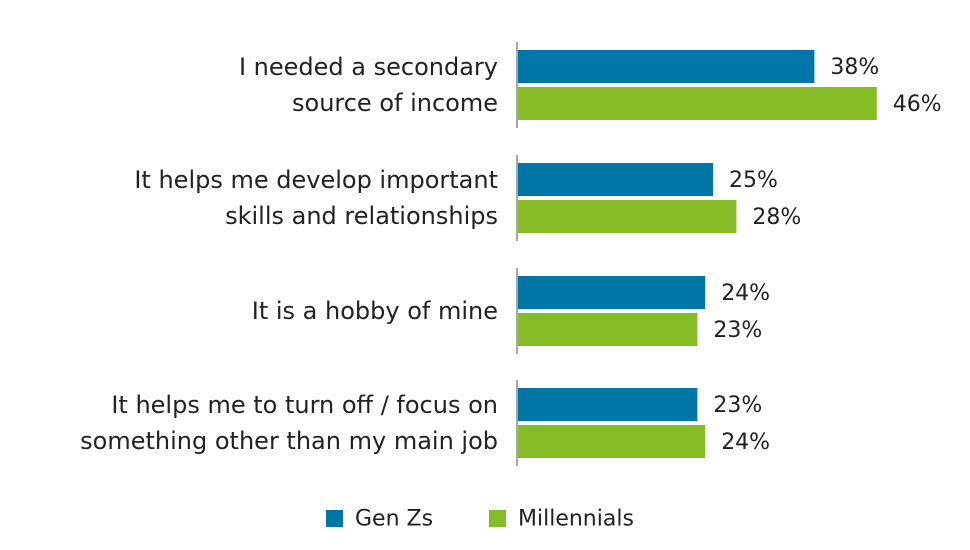 The width and height of the screenshot is (970, 550). What do you see at coordinates (368, 67) in the screenshot?
I see `category-label: I needed a secondary` at bounding box center [368, 67].